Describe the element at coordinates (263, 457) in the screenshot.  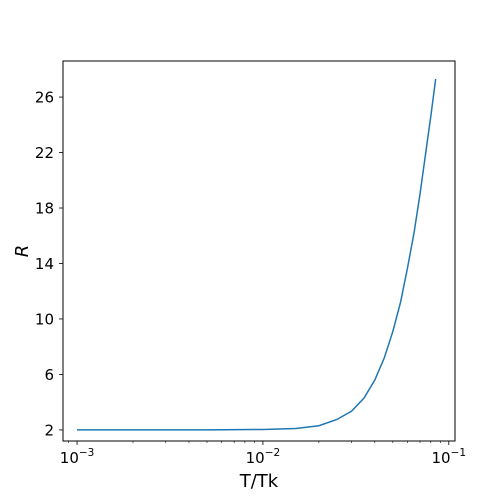
I see `x-tick-label: 10⁻²` at that location.